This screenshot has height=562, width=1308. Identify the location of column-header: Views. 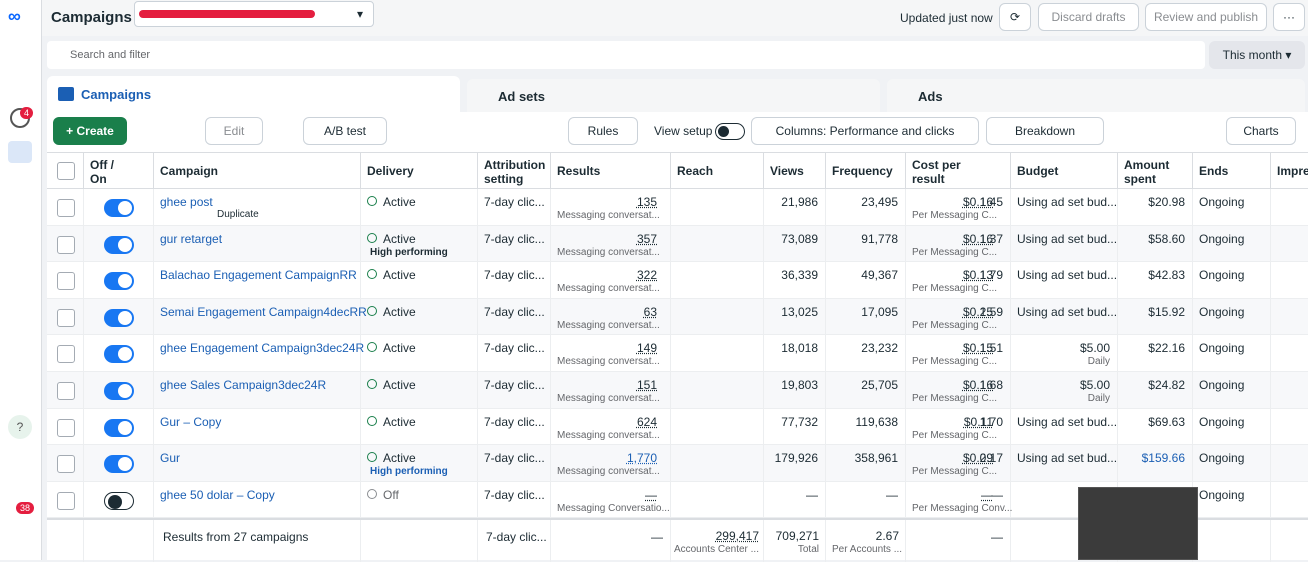
(787, 171).